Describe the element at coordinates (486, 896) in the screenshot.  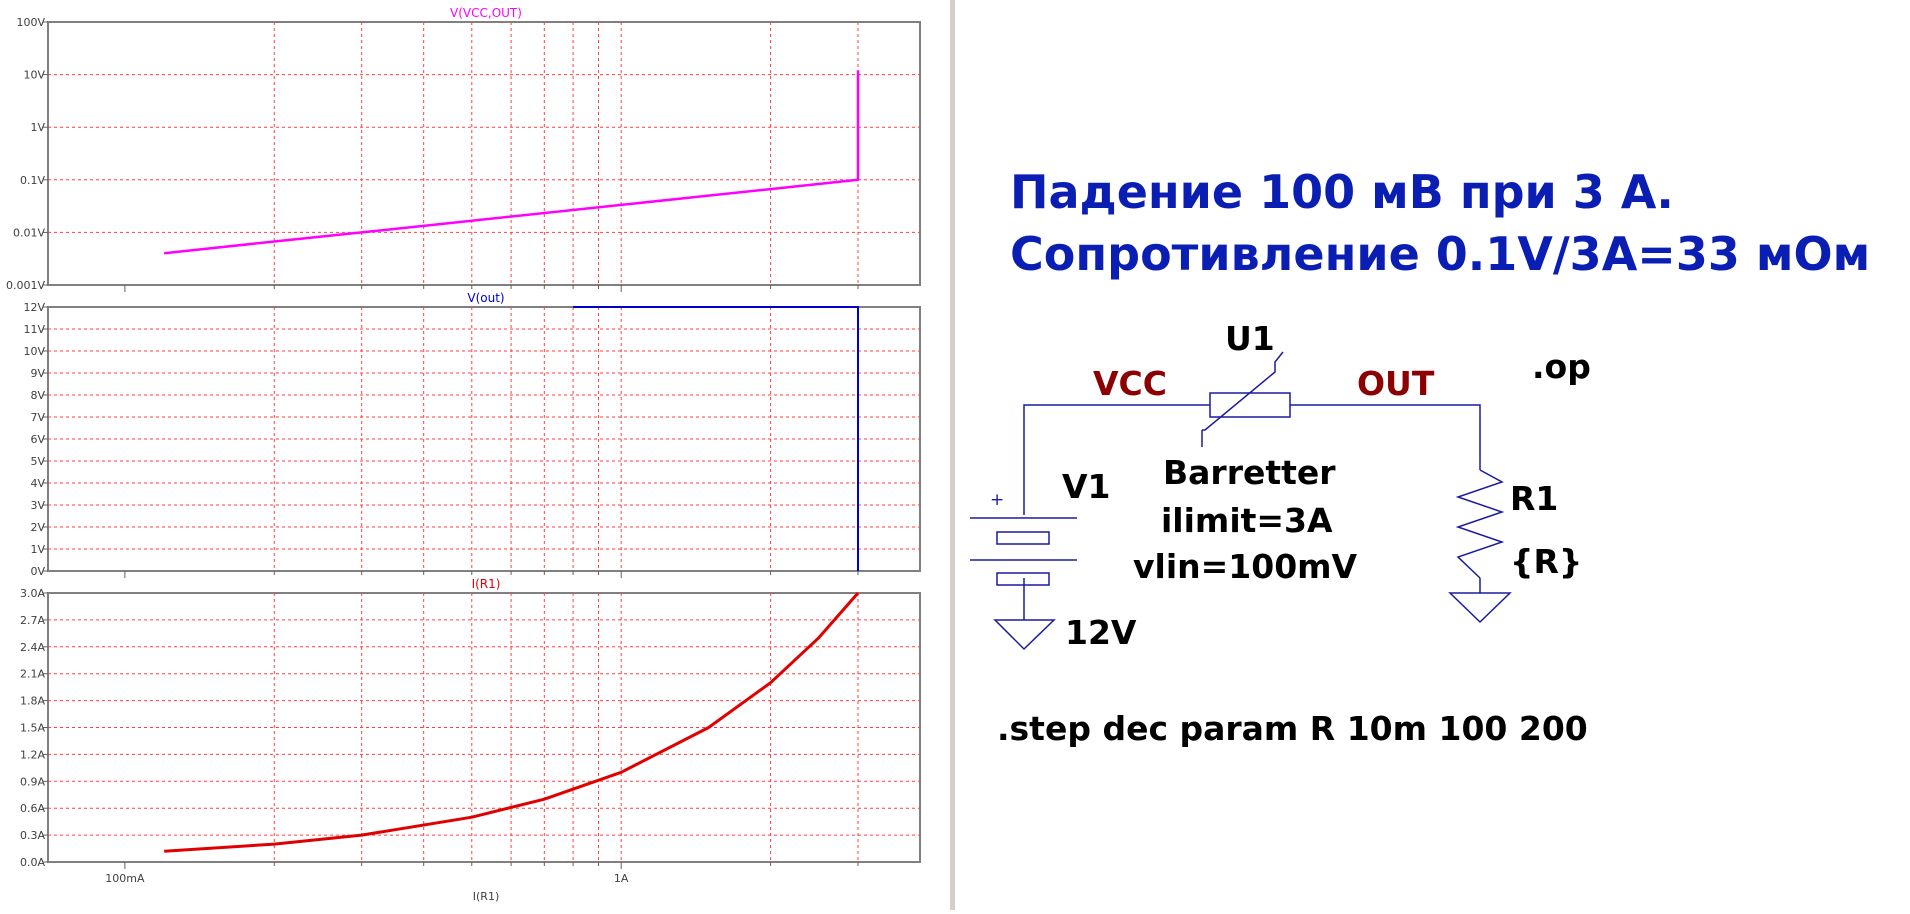
I see `x-axis-label: I(R1)` at that location.